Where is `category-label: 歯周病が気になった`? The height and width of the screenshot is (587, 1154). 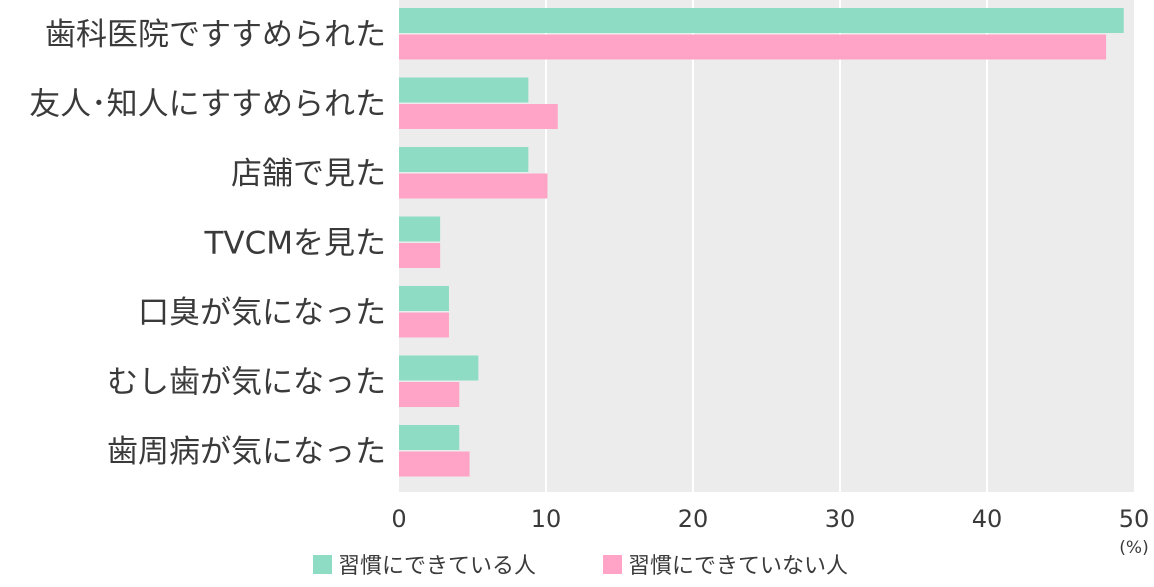 category-label: 歯周病が気になった is located at coordinates (246, 452).